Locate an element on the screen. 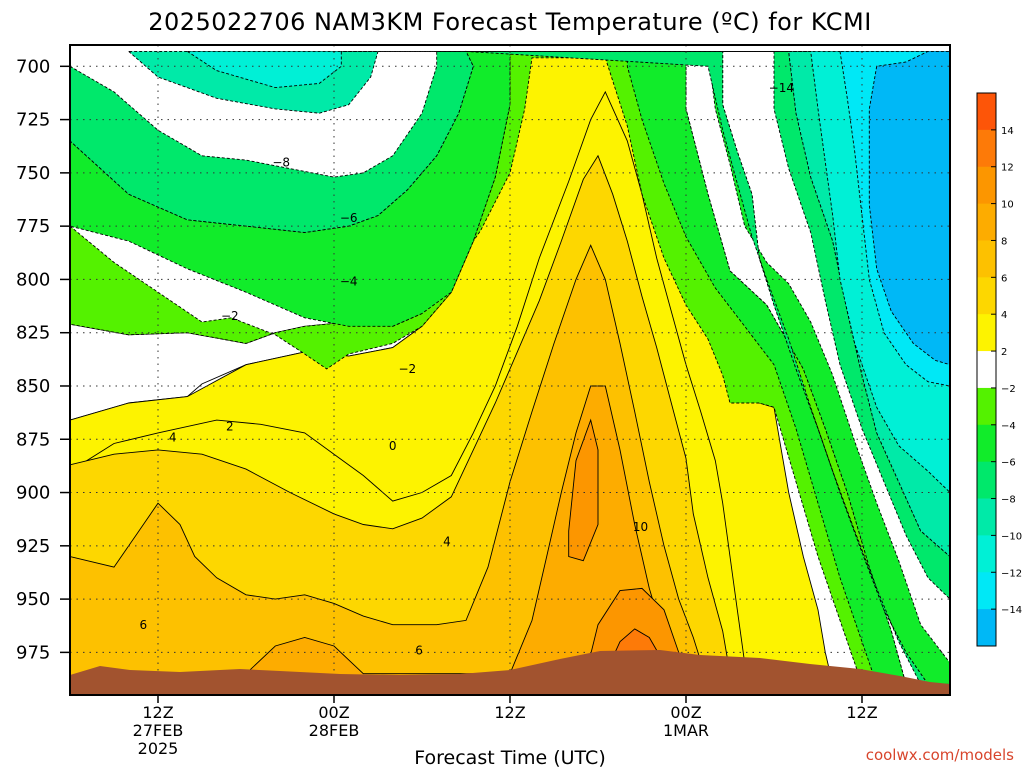 The height and width of the screenshot is (768, 1024). contour-label: 0 is located at coordinates (393, 446).